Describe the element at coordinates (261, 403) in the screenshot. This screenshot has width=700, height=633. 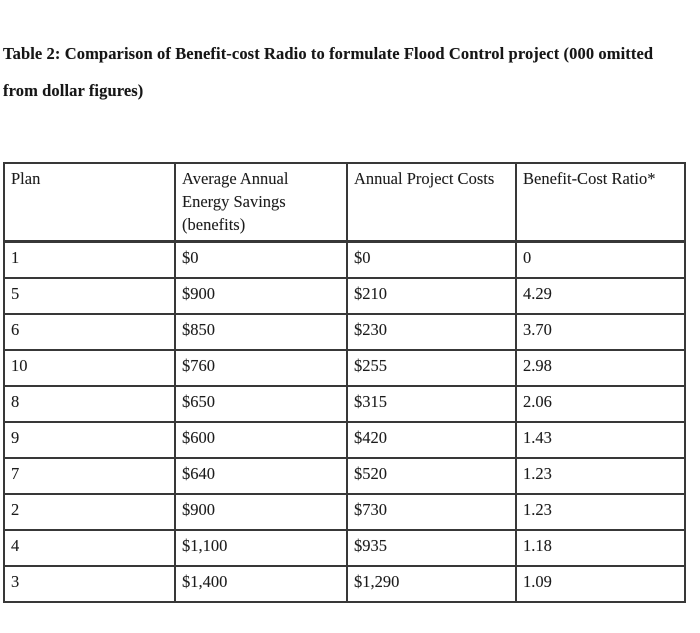
I see `savings-cell: $650` at that location.